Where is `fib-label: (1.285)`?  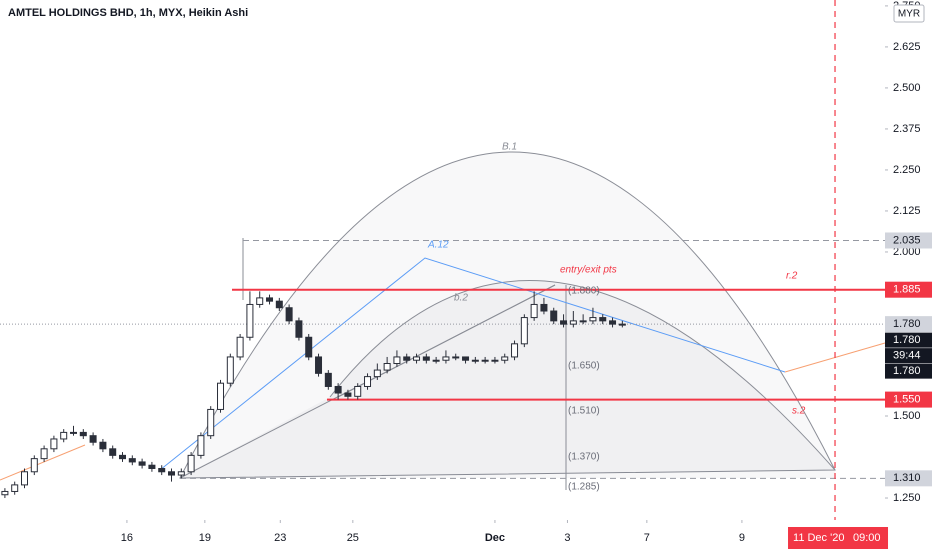 fib-label: (1.285) is located at coordinates (584, 487).